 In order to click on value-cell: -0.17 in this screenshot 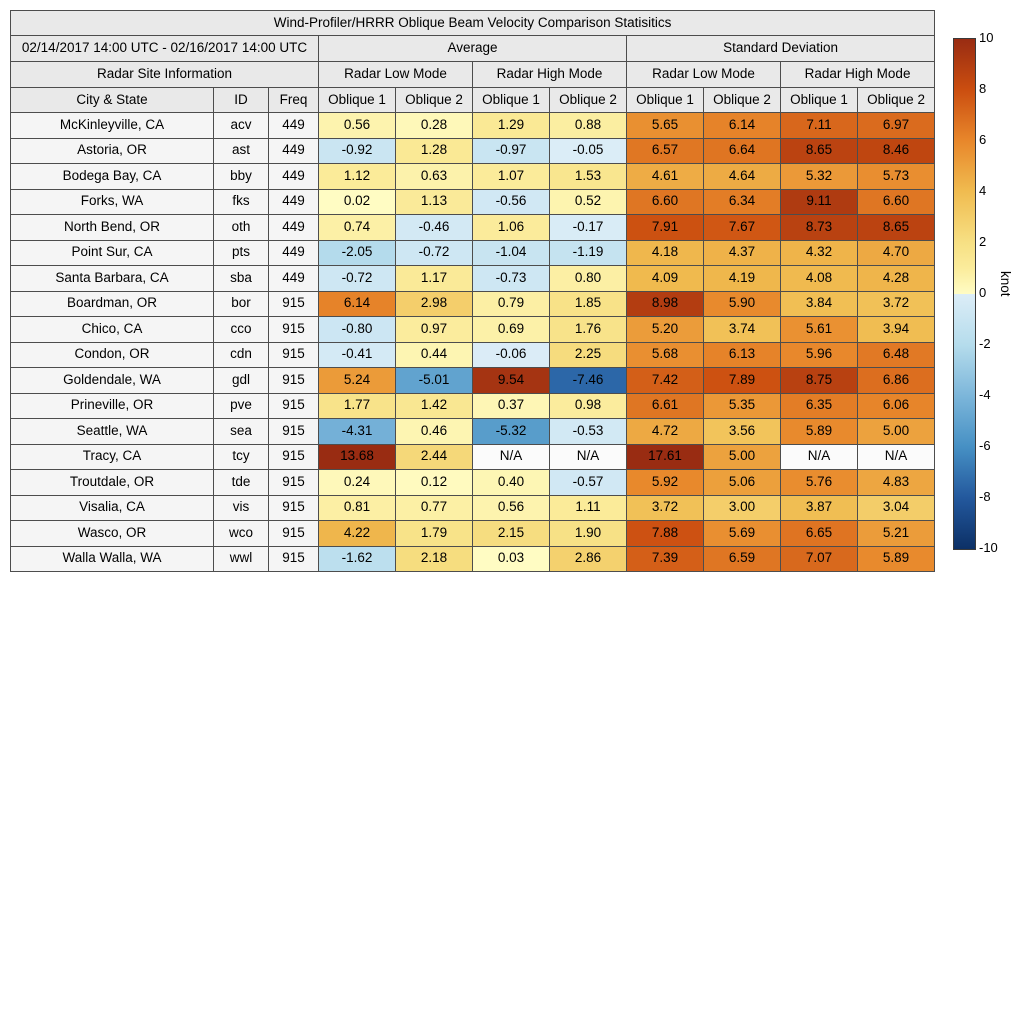, I will do `click(588, 227)`.